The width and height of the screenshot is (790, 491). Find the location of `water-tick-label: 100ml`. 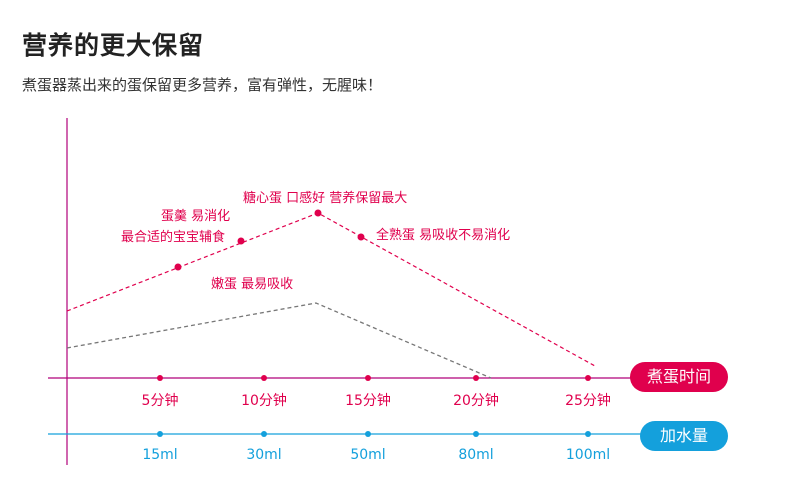

water-tick-label: 100ml is located at coordinates (588, 455).